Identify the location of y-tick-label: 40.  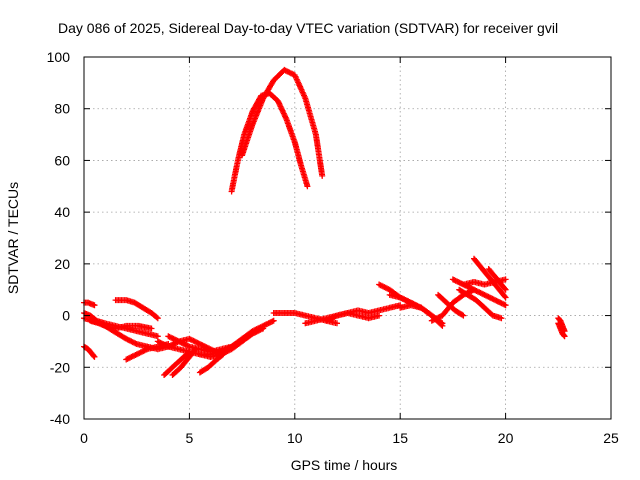
(62, 212).